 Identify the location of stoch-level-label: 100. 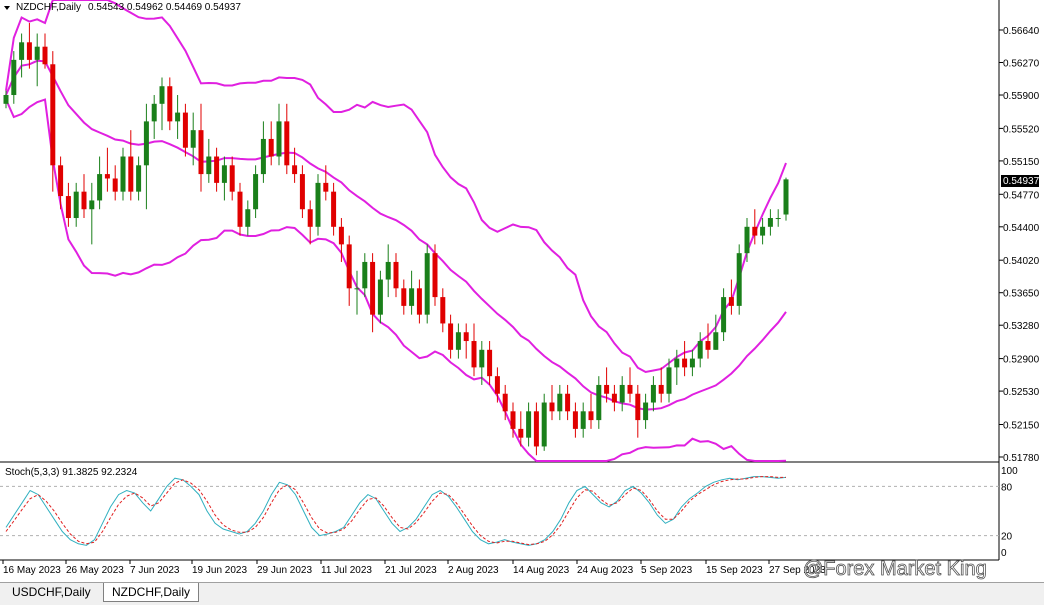
(1009, 471).